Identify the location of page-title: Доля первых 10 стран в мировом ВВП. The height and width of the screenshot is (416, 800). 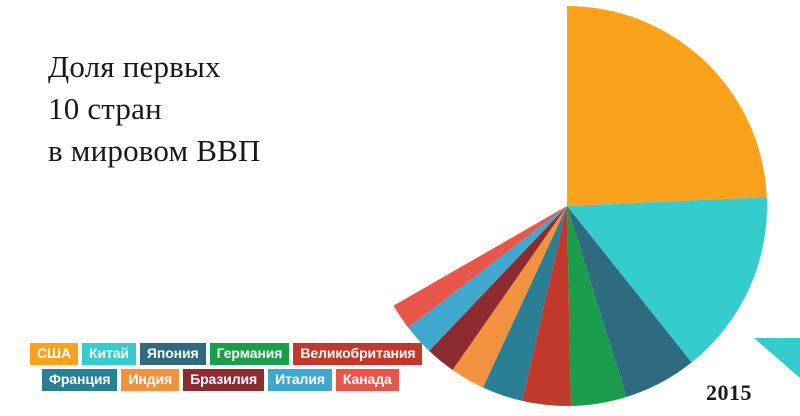
(154, 108).